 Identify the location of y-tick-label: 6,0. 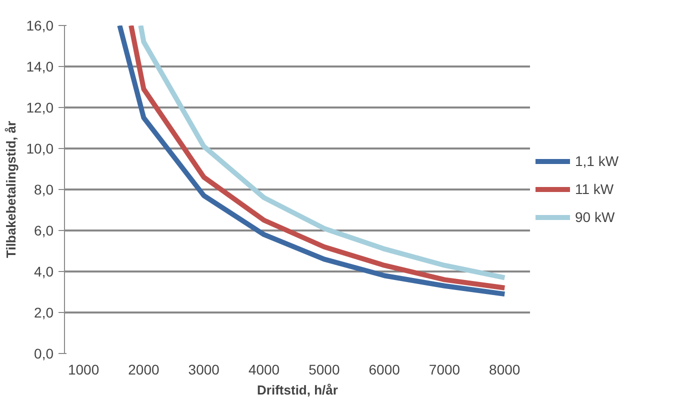
(44, 230).